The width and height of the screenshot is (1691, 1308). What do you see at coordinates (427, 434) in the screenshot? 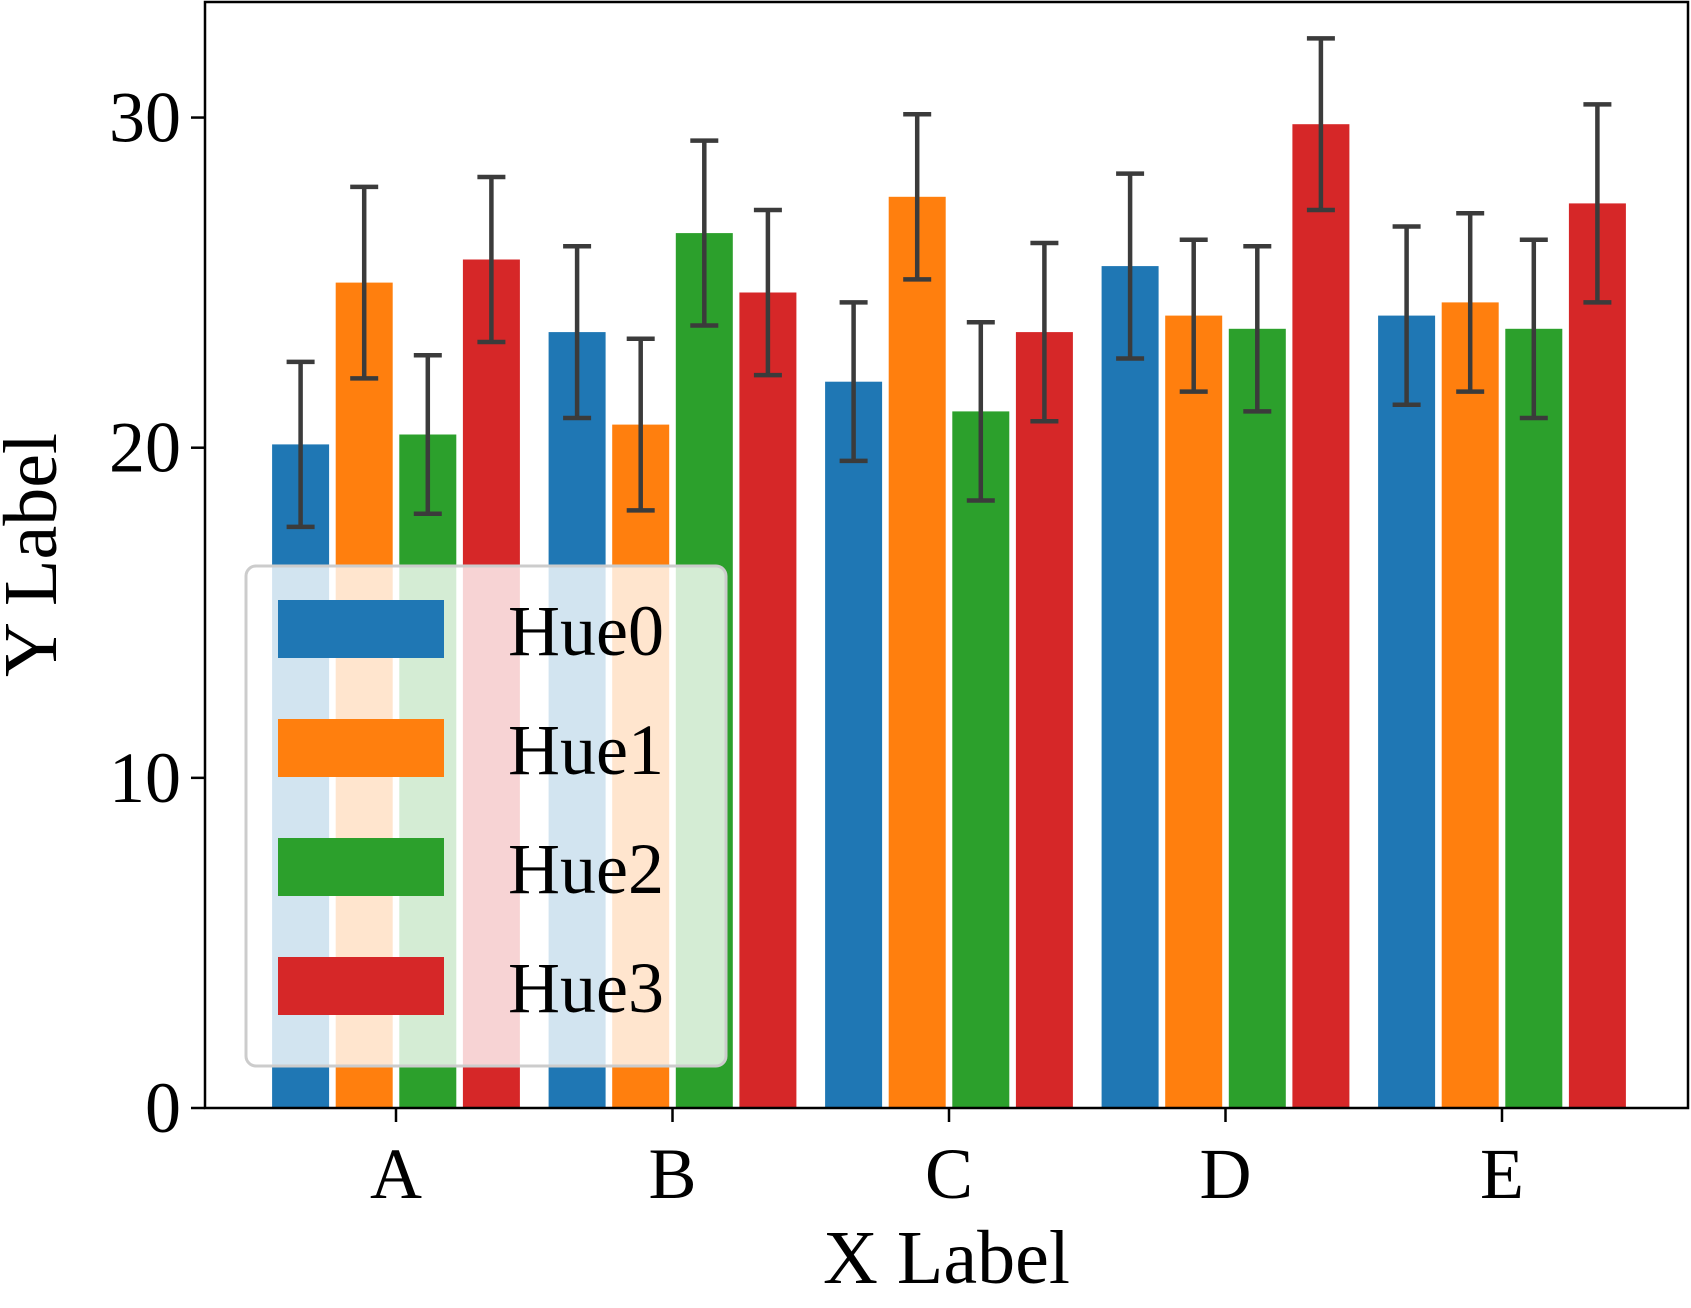
I see `error-bar-hue2-a` at bounding box center [427, 434].